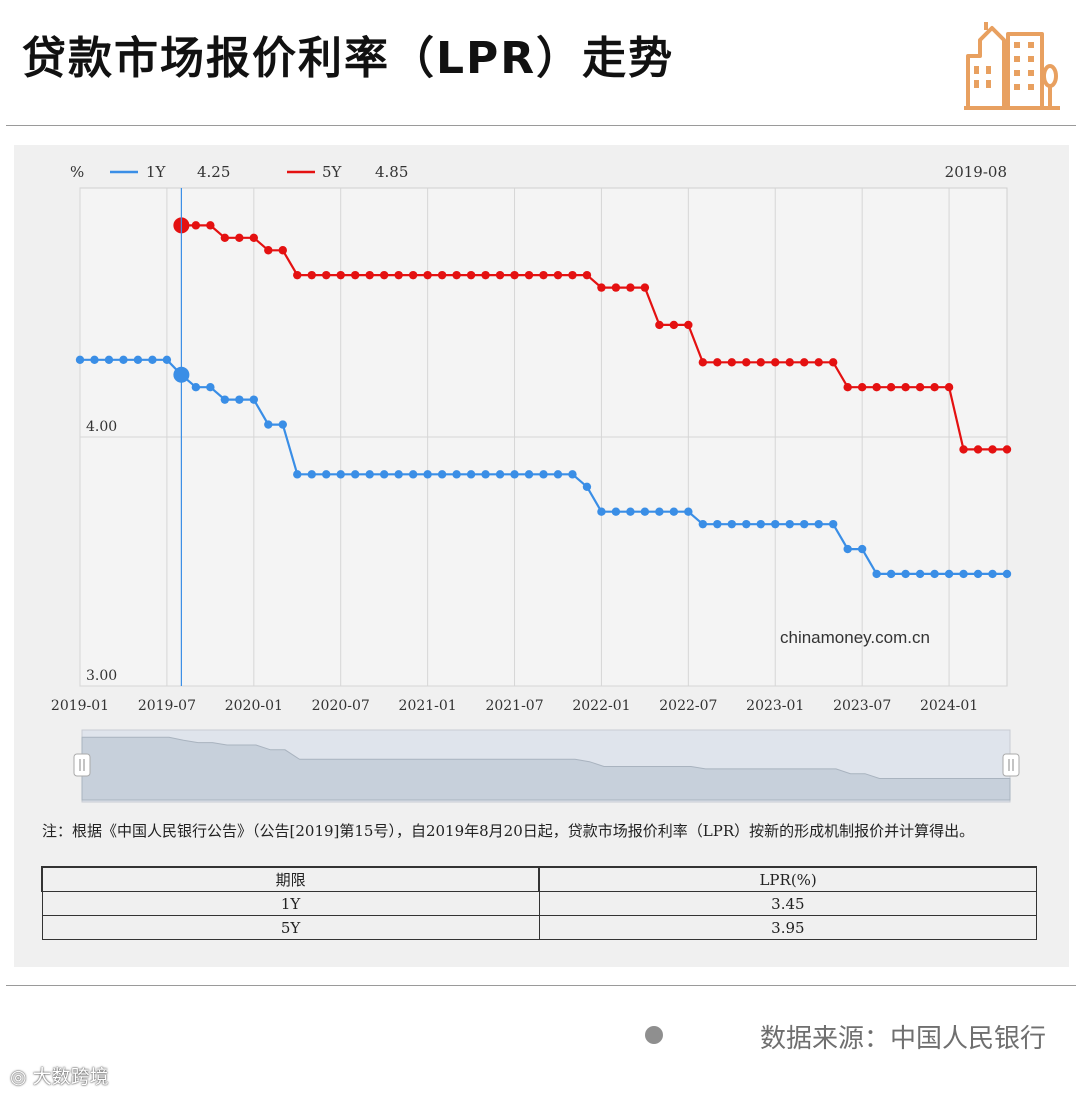  I want to click on range-slider, so click(546, 766).